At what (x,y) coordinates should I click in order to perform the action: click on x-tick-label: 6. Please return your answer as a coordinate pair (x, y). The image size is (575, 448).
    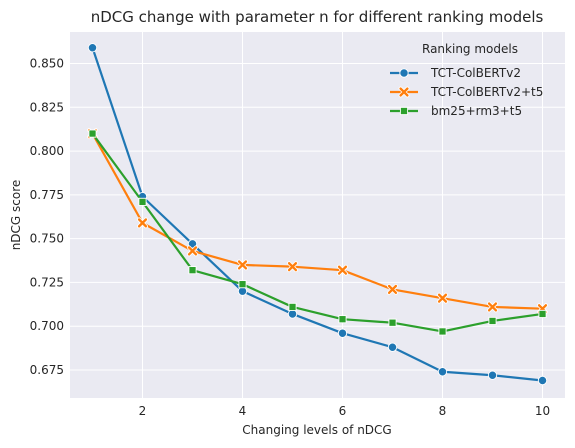
    Looking at the image, I should click on (343, 411).